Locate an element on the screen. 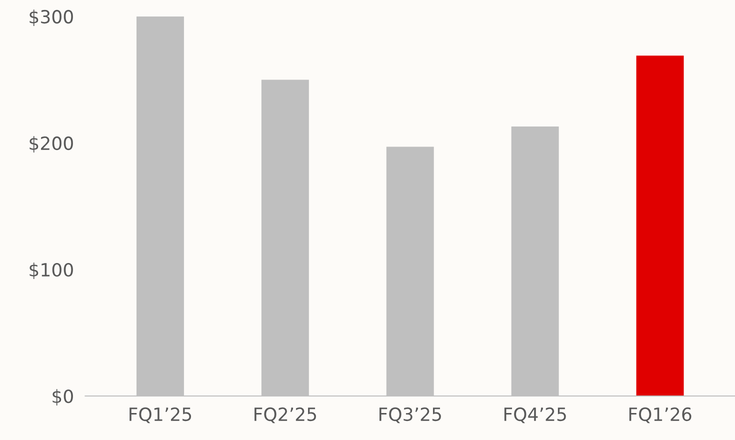  y-tick-label: $0 is located at coordinates (62, 397).